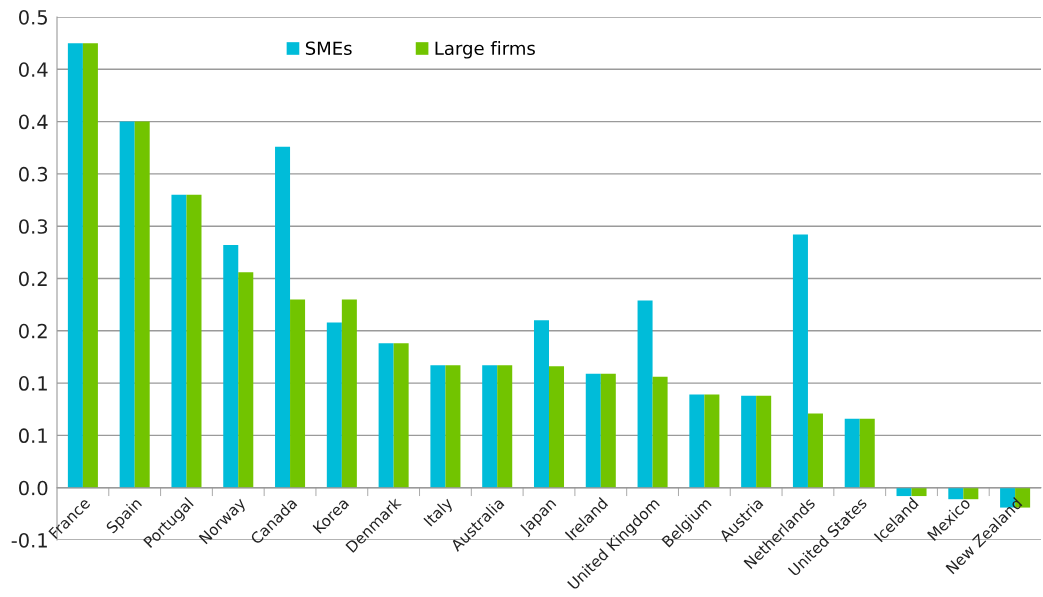  What do you see at coordinates (33, 17) in the screenshot?
I see `y-tick-label: 0.5` at bounding box center [33, 17].